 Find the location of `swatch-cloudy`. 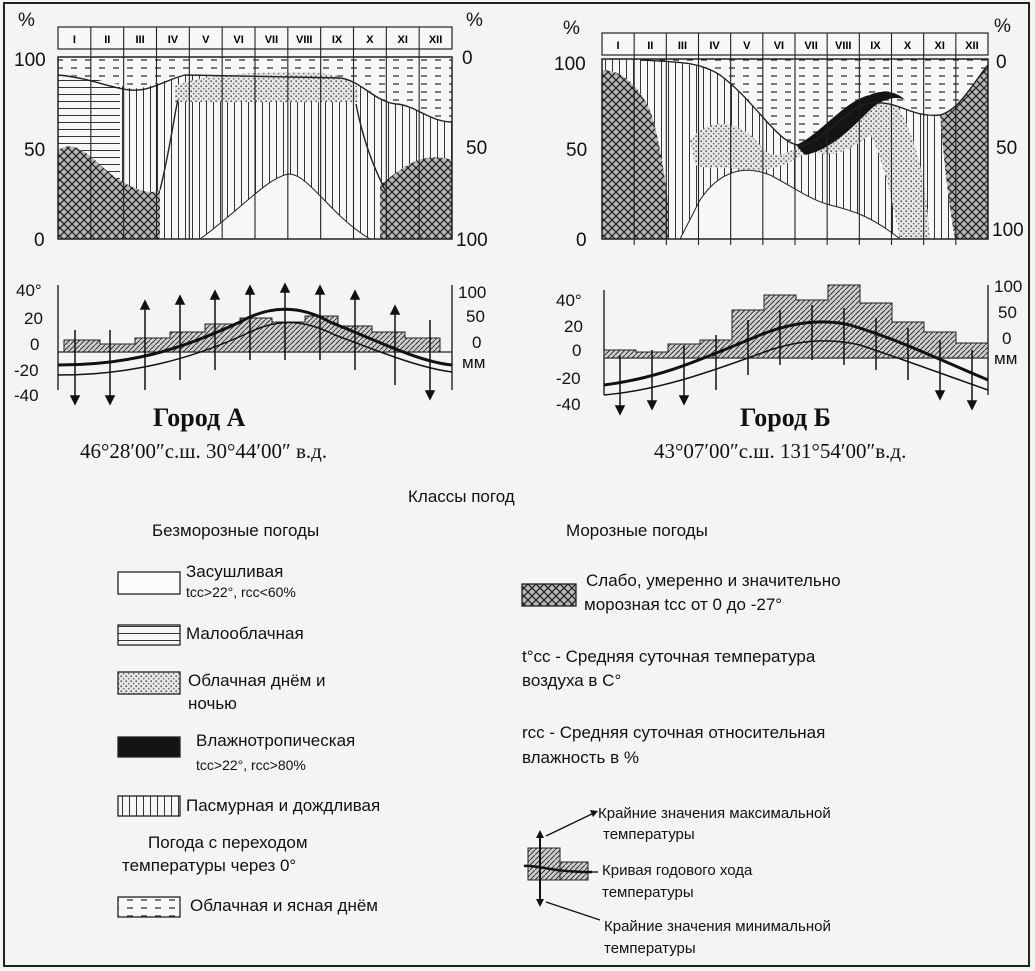

swatch-cloudy is located at coordinates (149, 683).